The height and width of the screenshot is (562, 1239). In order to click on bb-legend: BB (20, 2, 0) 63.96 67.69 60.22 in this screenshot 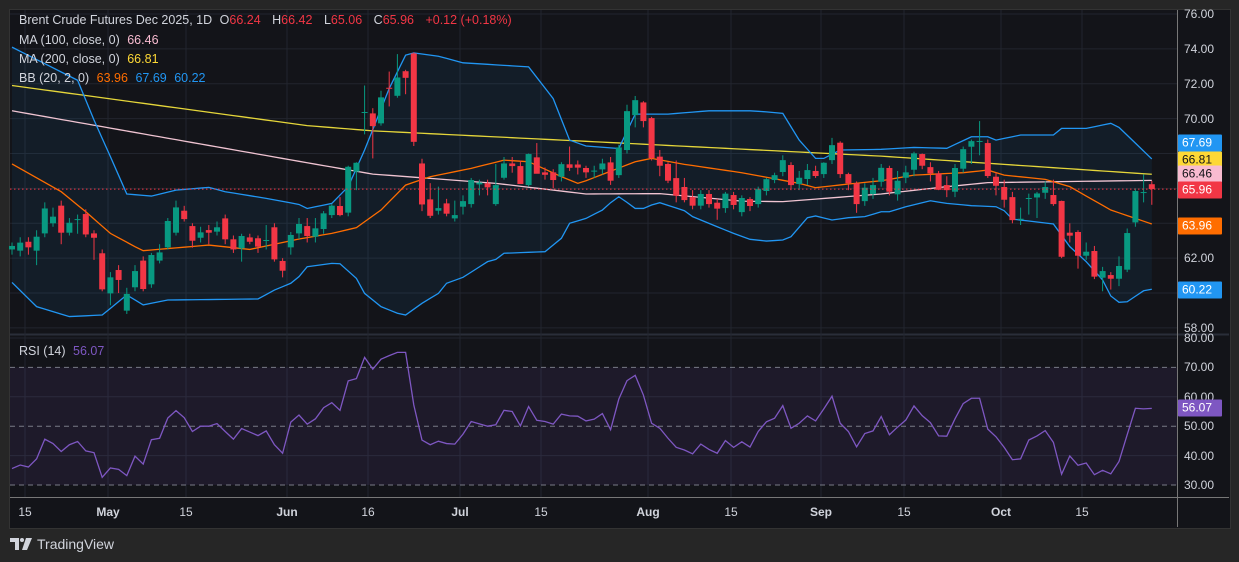, I will do `click(114, 78)`.